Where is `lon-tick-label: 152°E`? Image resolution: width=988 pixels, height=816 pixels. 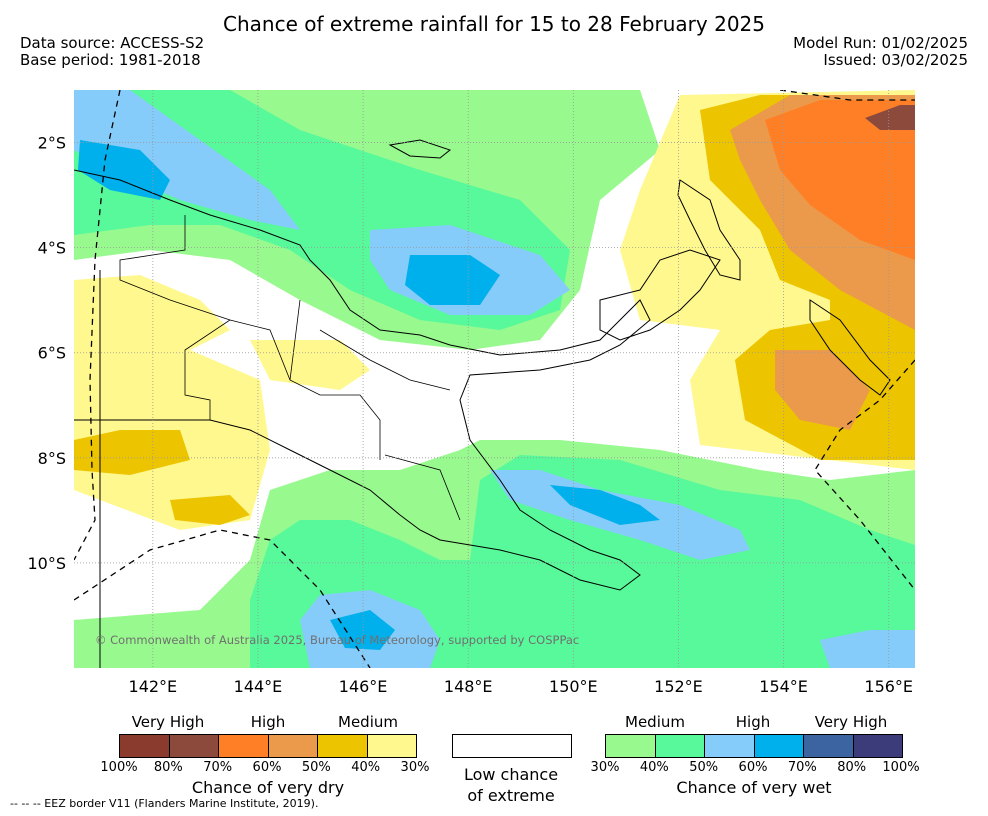
lon-tick-label: 152°E is located at coordinates (678, 686).